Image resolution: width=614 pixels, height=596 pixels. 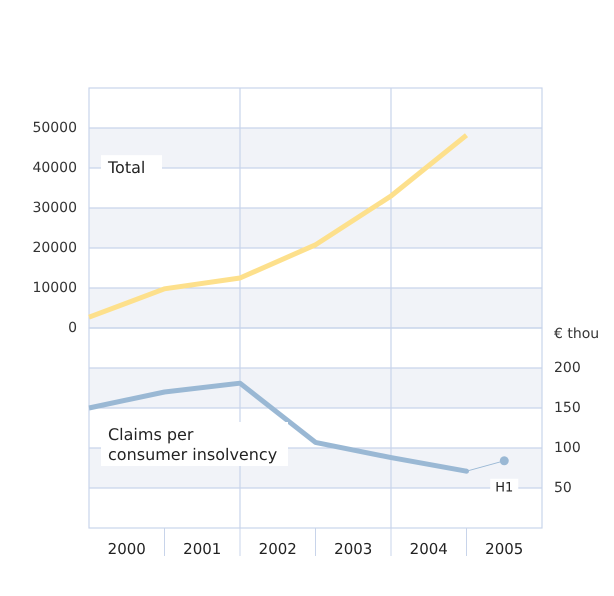 What do you see at coordinates (563, 488) in the screenshot?
I see `y-tick-label: 50` at bounding box center [563, 488].